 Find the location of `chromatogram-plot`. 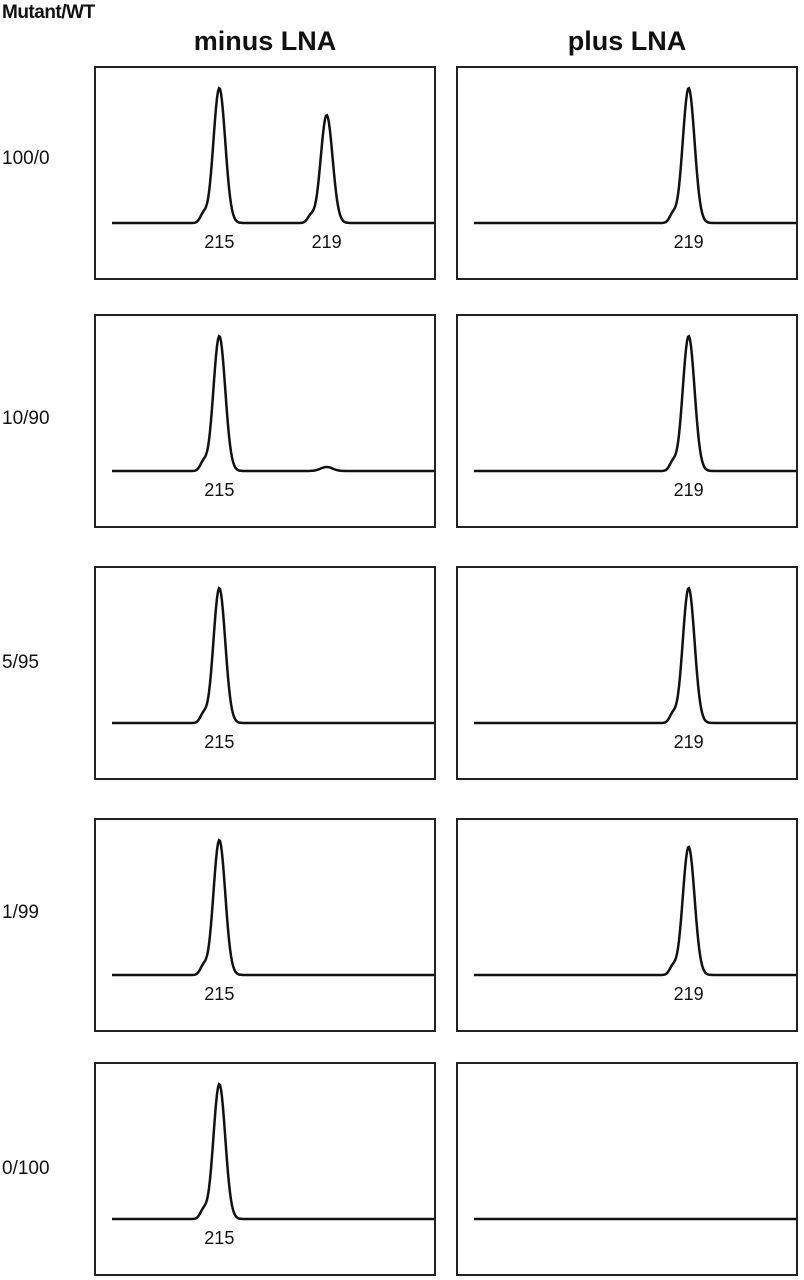

chromatogram-plot is located at coordinates (635, 1219).